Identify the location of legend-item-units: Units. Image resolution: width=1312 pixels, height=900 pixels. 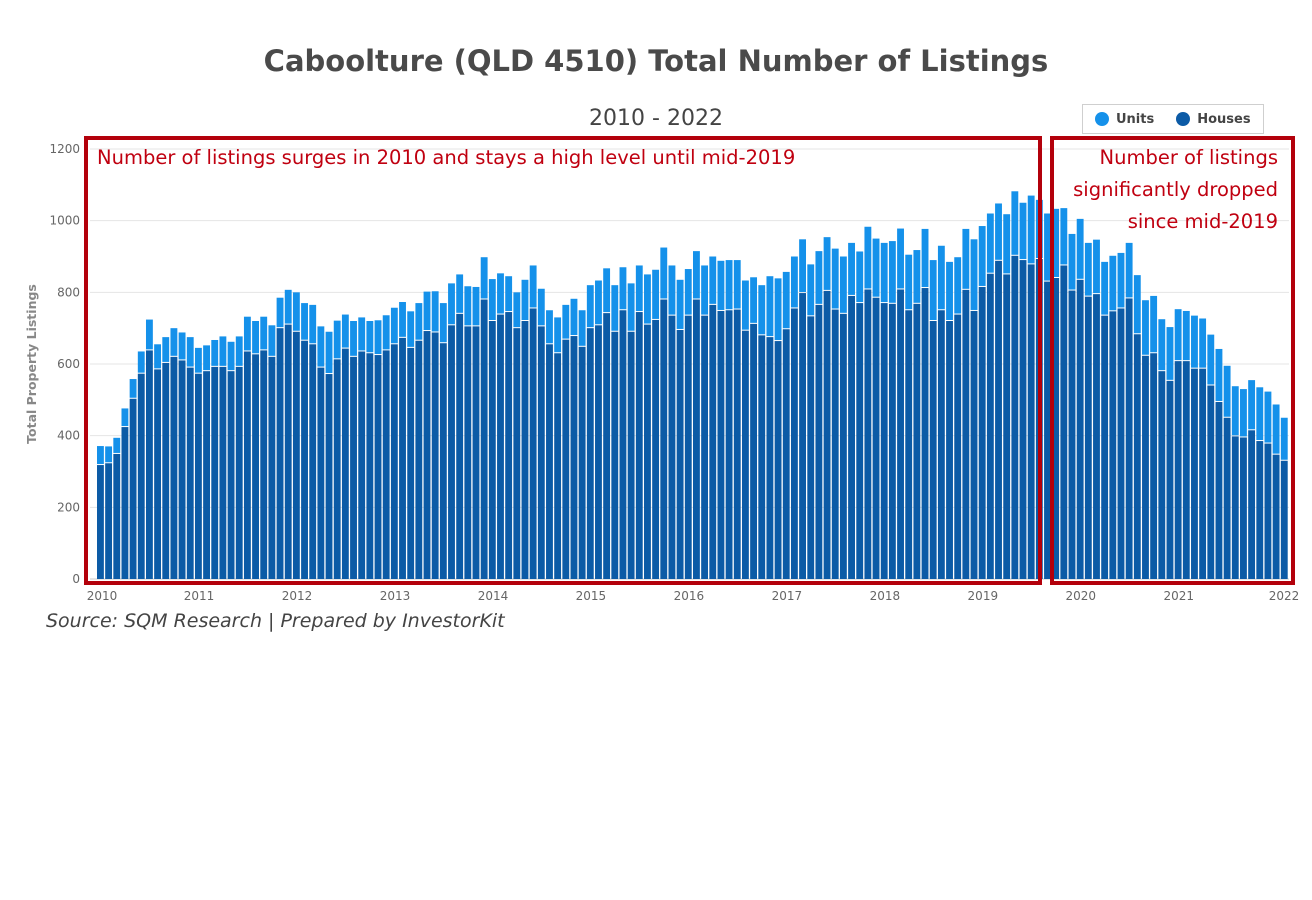
(1124, 119).